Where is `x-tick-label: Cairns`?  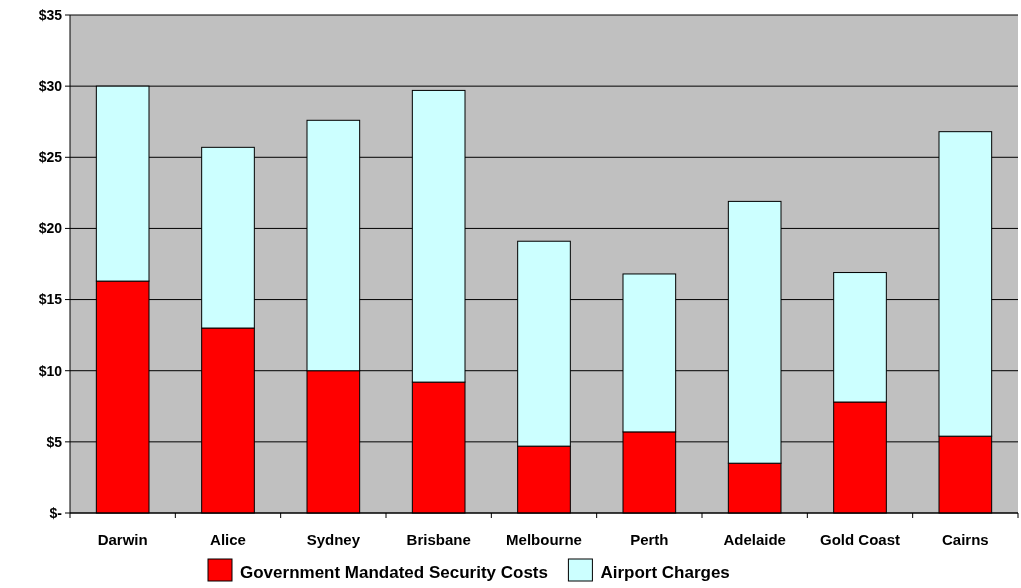 x-tick-label: Cairns is located at coordinates (965, 539).